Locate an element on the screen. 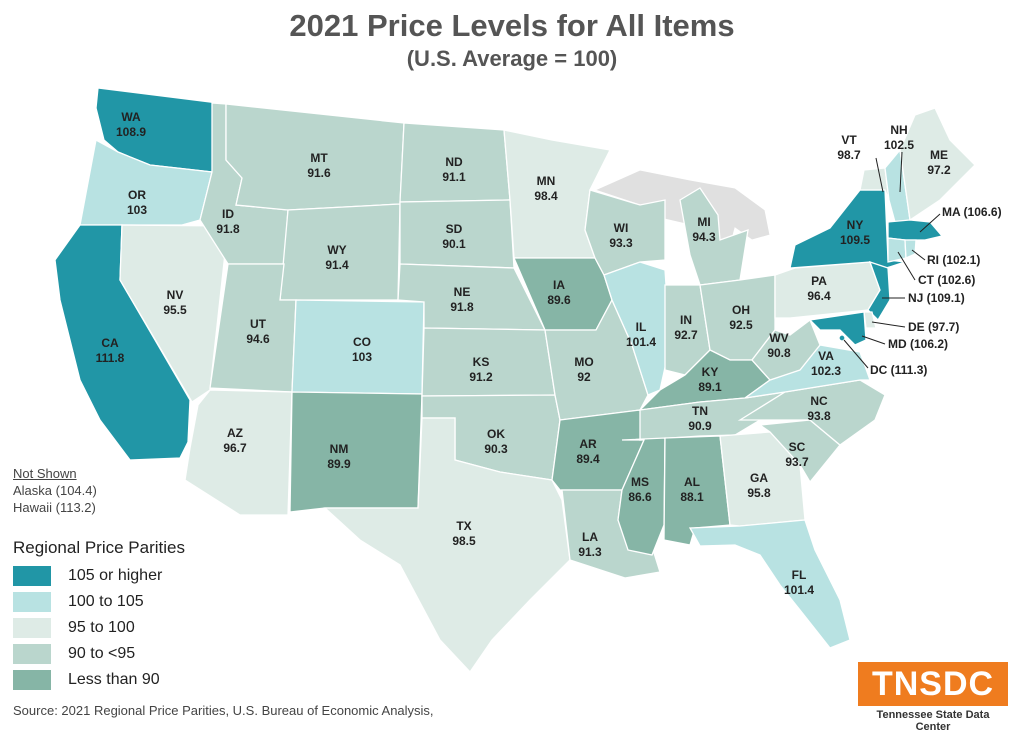 This screenshot has height=733, width=1024. state-NM is located at coordinates (356, 452).